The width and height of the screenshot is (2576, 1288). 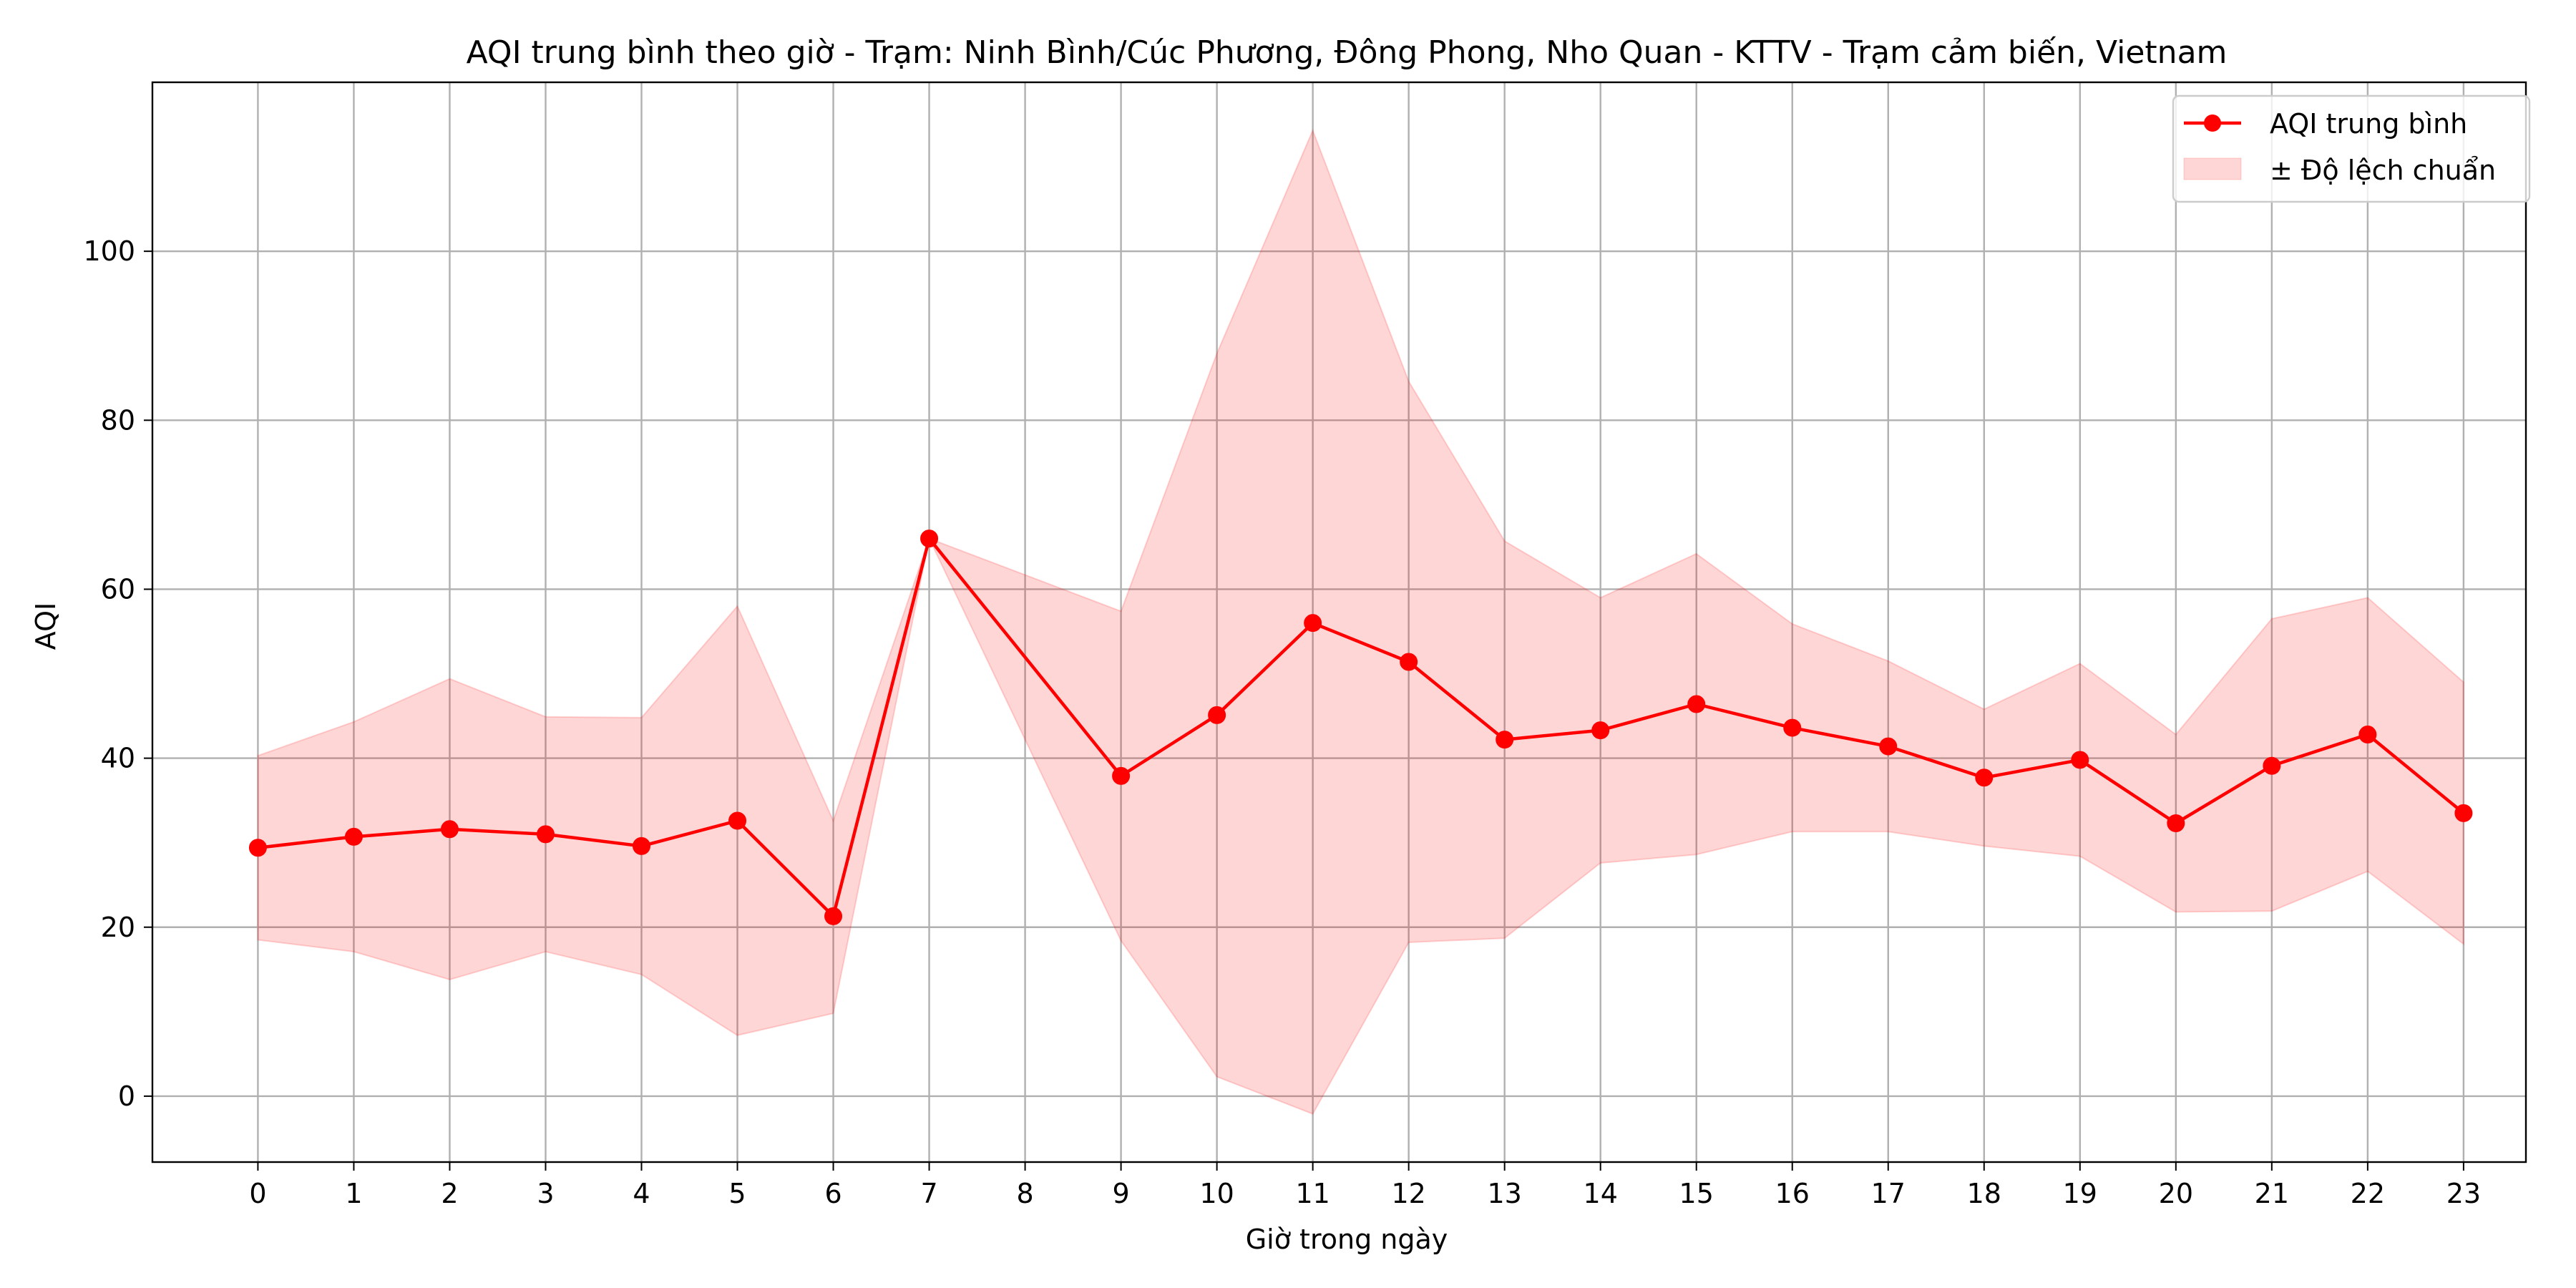 I want to click on x-tick-label: 2, so click(x=449, y=1193).